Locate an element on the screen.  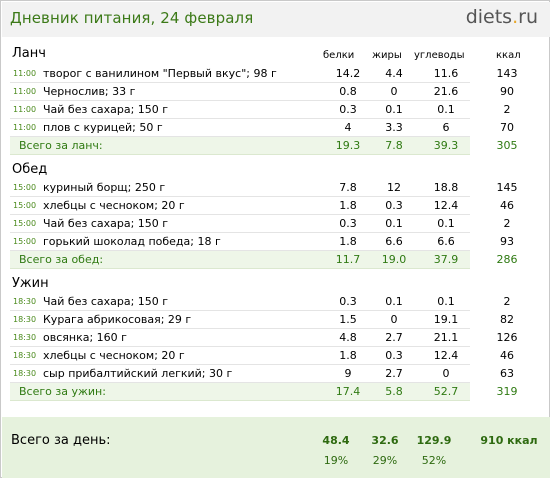
food-name: горький шоколад победа; 18 г is located at coordinates (132, 241).